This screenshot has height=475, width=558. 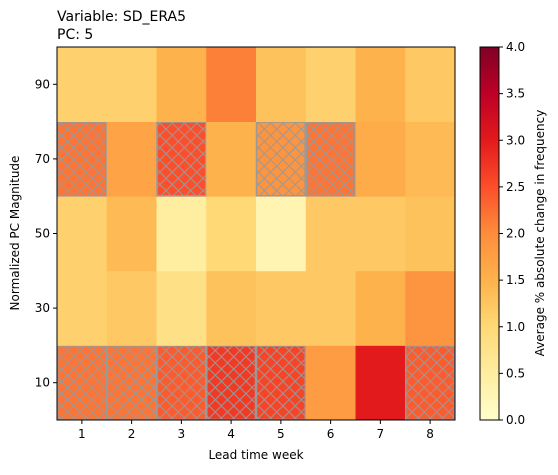 What do you see at coordinates (42, 234) in the screenshot?
I see `y-tick-label: 50` at bounding box center [42, 234].